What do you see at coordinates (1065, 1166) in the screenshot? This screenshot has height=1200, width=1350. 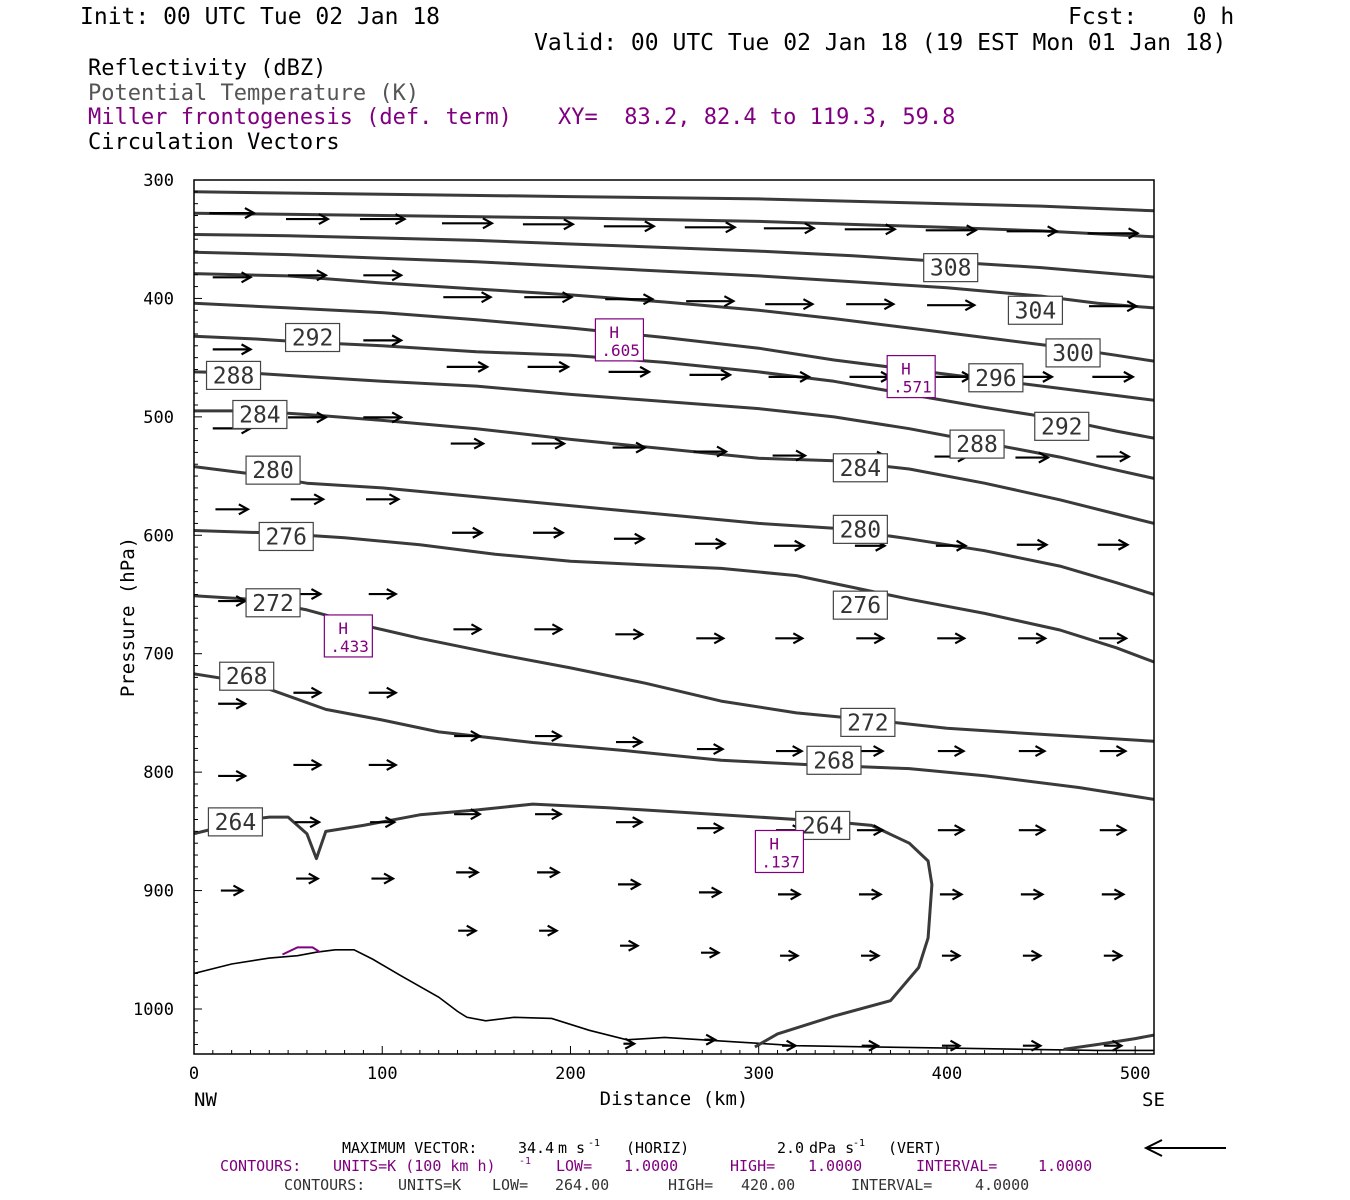 I see `fronto-contours-interval: 1.0000` at bounding box center [1065, 1166].